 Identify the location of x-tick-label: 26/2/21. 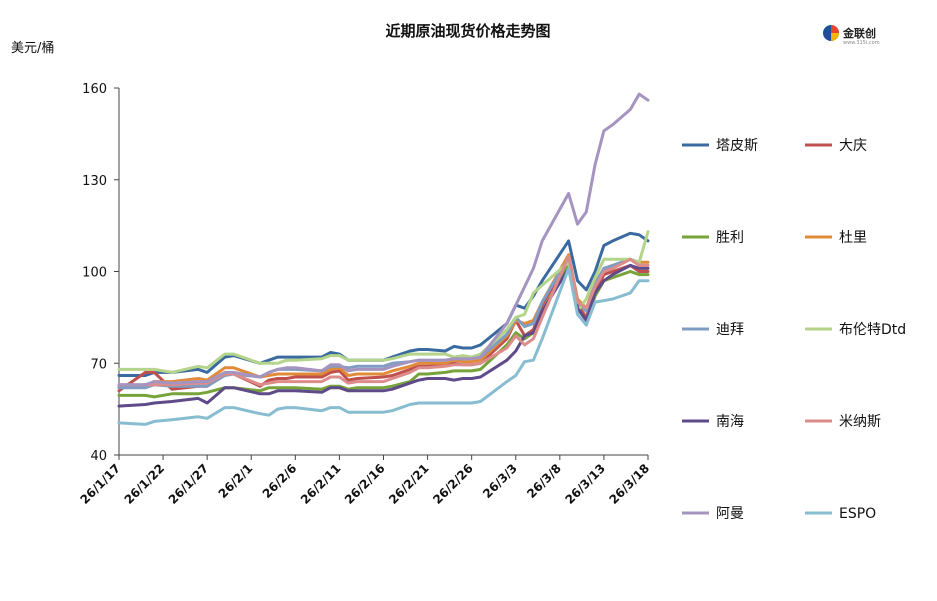
(409, 484).